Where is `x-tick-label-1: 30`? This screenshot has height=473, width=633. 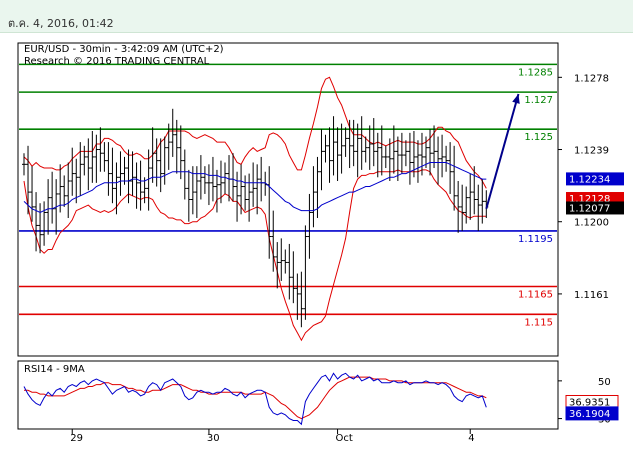 x-tick-label-1: 30 is located at coordinates (213, 438).